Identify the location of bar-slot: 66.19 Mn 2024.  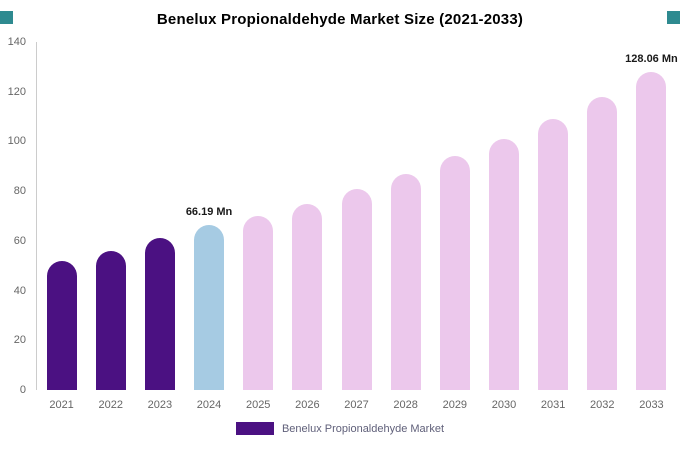
(208, 226).